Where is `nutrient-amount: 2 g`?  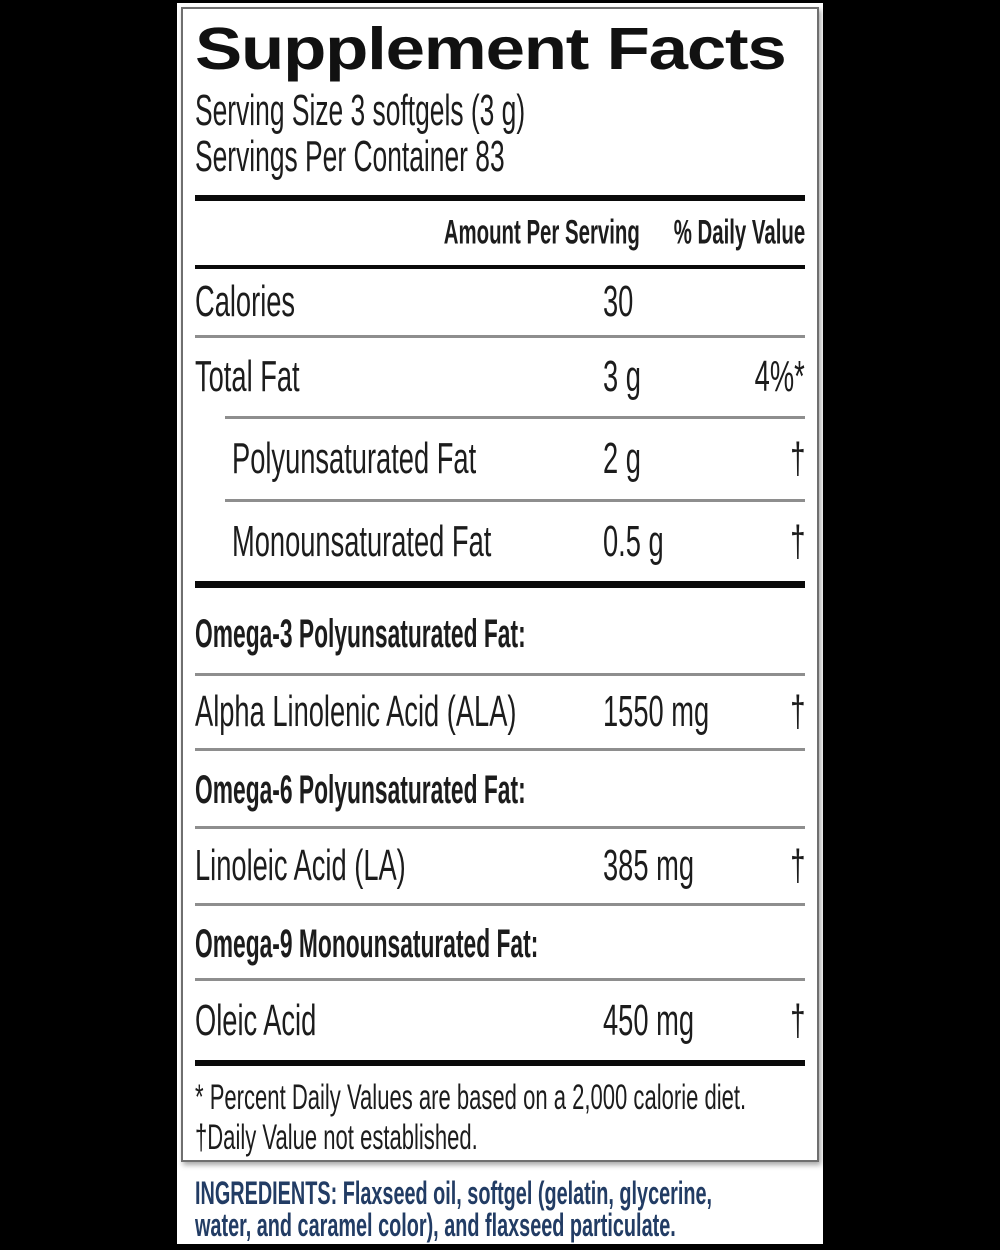
nutrient-amount: 2 g is located at coordinates (622, 458).